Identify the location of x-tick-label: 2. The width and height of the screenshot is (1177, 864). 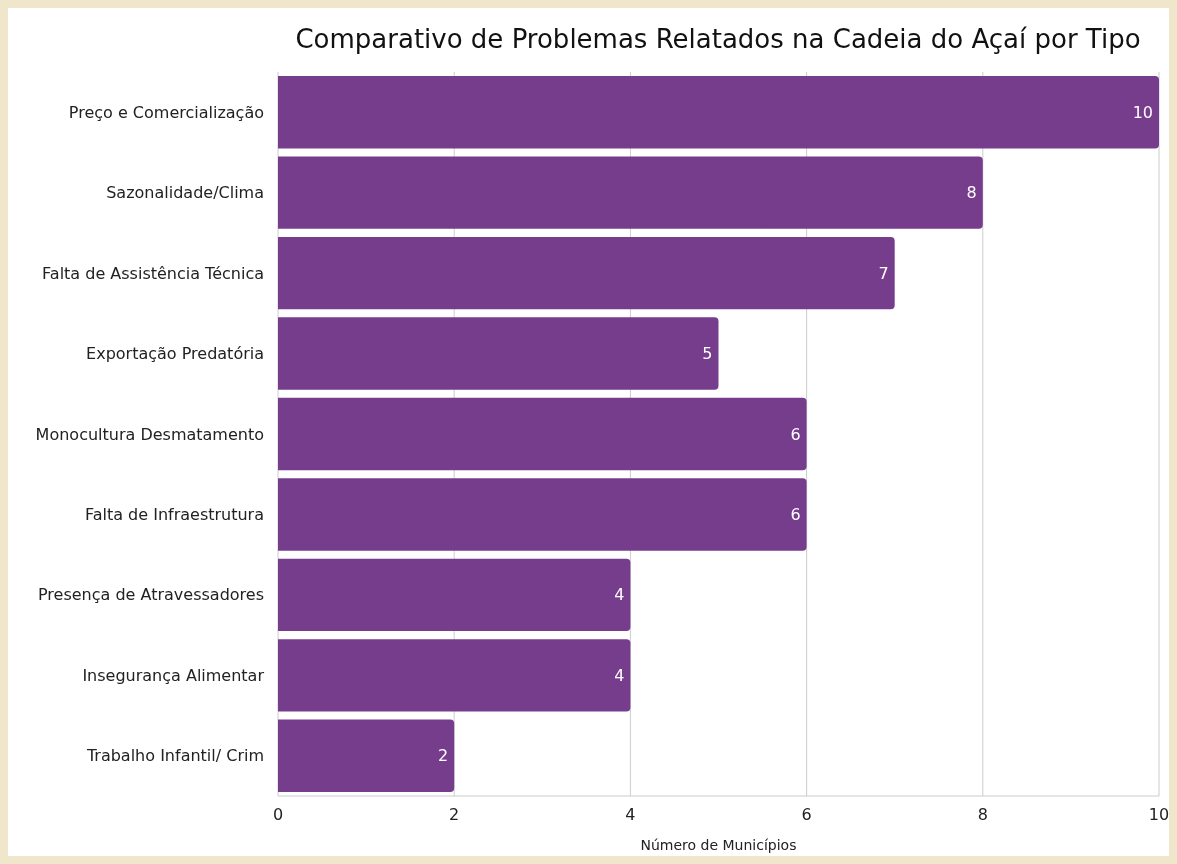
(454, 814).